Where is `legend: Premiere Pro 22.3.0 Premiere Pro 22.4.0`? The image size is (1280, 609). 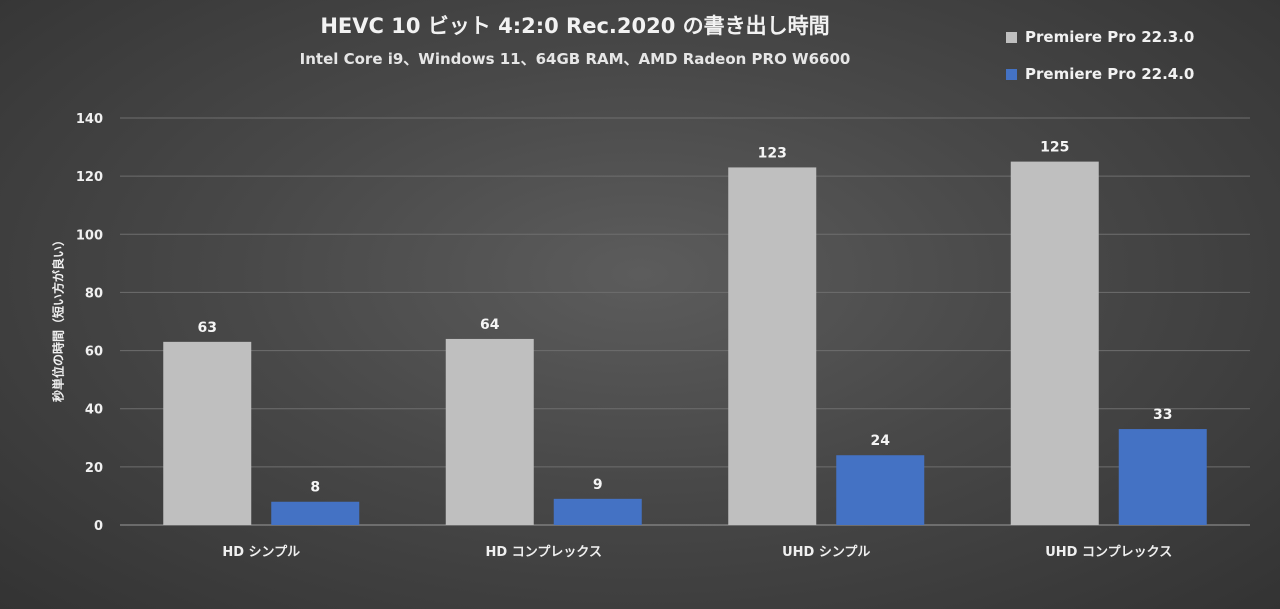 legend: Premiere Pro 22.3.0 Premiere Pro 22.4.0 is located at coordinates (1100, 63).